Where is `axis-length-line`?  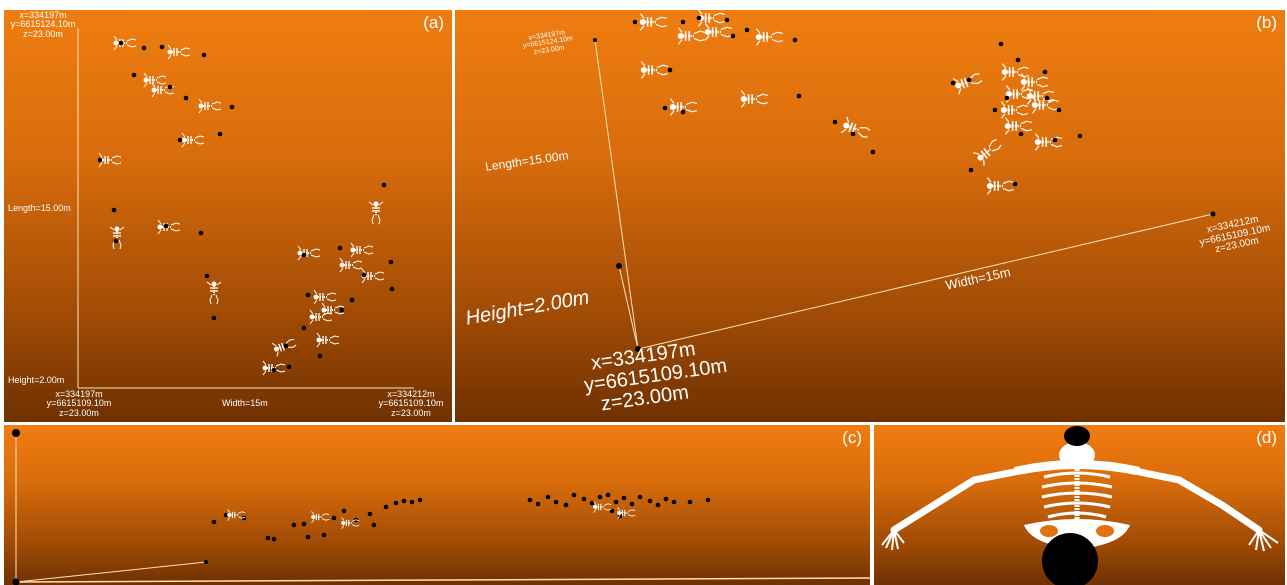 axis-length-line is located at coordinates (111, 572).